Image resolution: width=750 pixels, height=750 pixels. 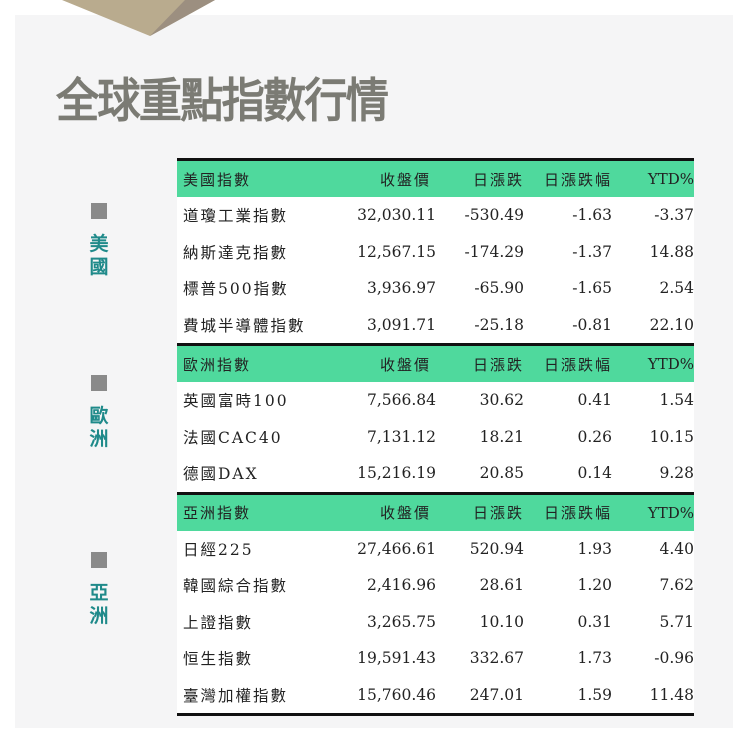 I want to click on table-cell: 0.41, so click(x=594, y=400).